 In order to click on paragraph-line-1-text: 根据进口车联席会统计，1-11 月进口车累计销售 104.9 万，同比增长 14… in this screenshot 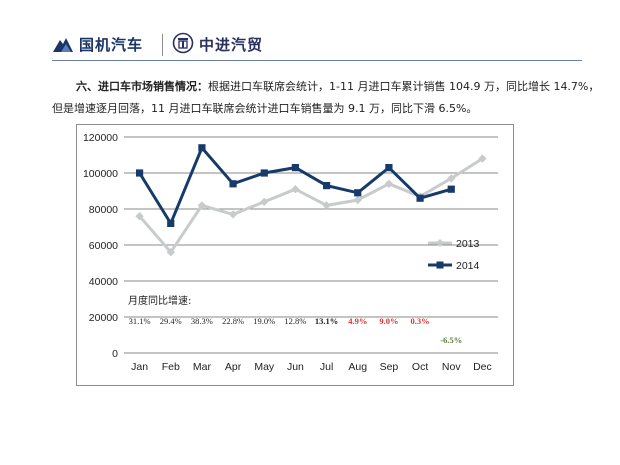, I will do `click(404, 86)`.